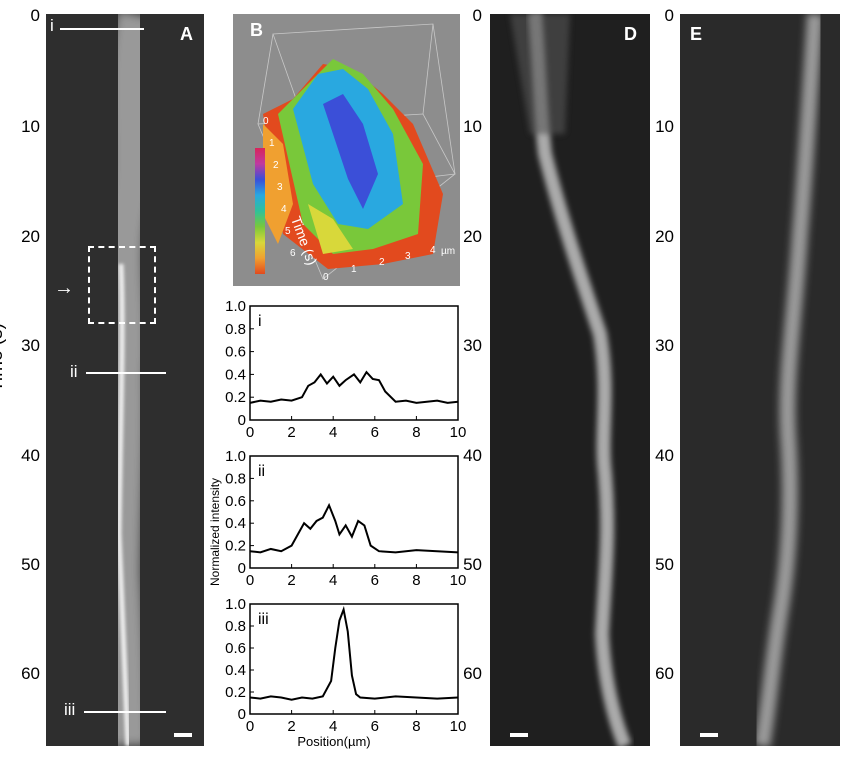 The height and width of the screenshot is (759, 850). I want to click on scale-bar-e, so click(709, 735).